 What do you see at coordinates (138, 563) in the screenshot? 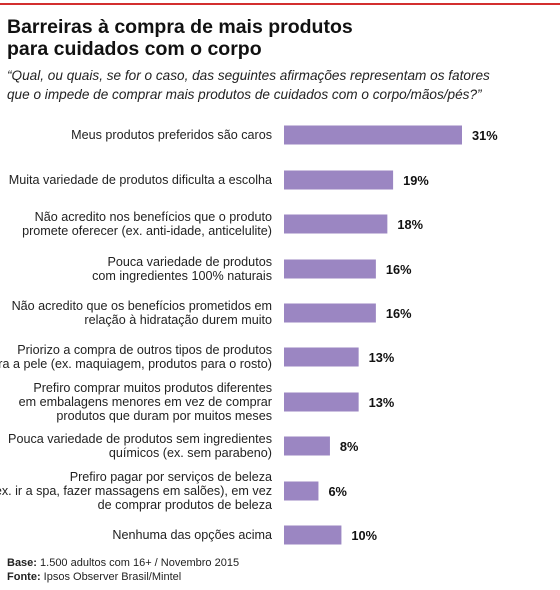
I see `footer-base-text: 1.500 adultos com 16+ / Novembro 2015` at bounding box center [138, 563].